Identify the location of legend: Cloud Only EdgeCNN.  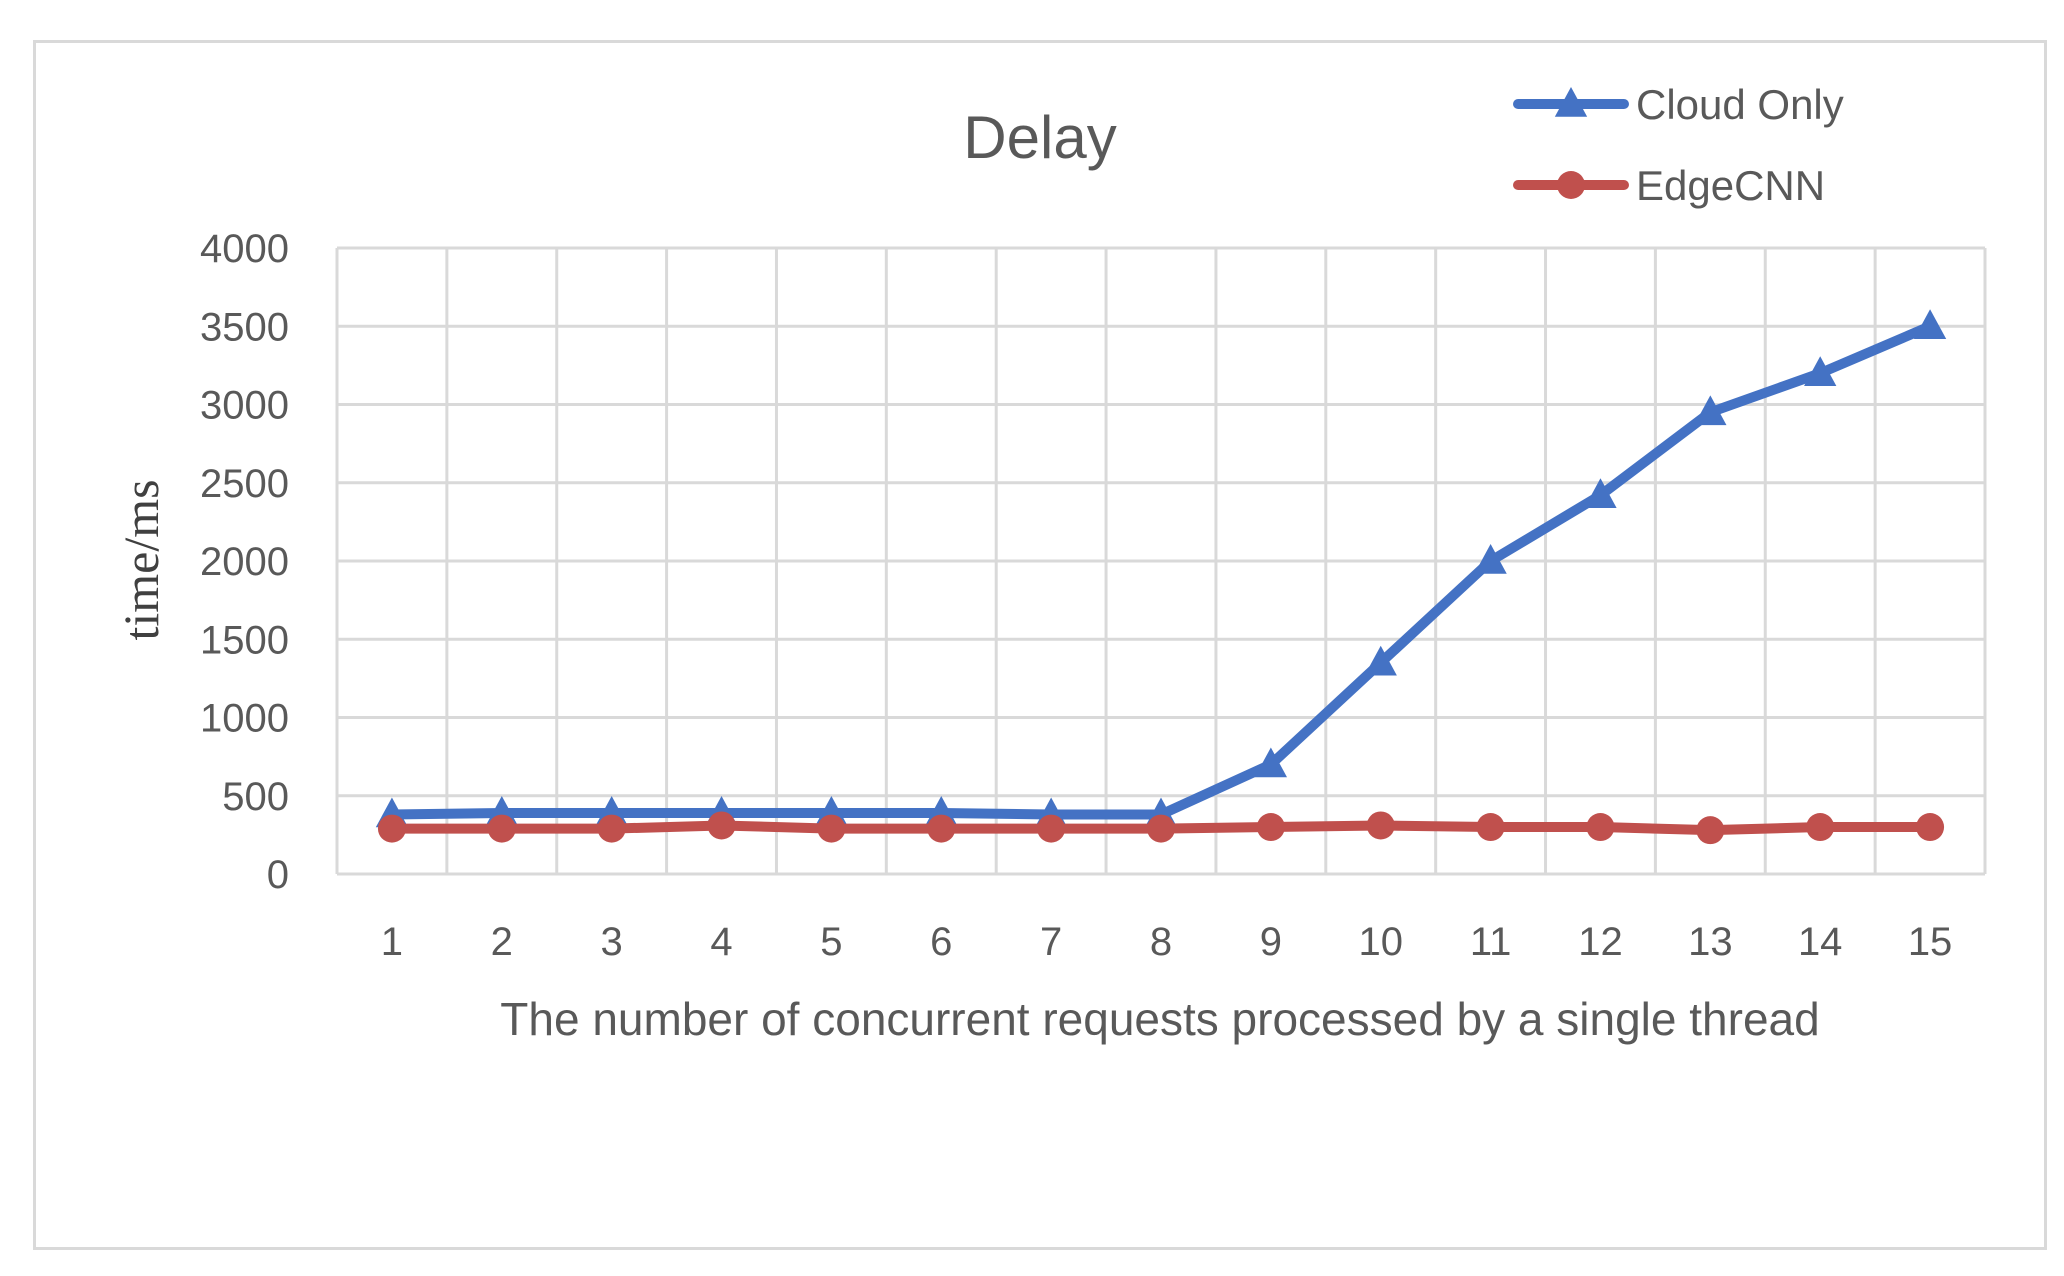
(1678, 145).